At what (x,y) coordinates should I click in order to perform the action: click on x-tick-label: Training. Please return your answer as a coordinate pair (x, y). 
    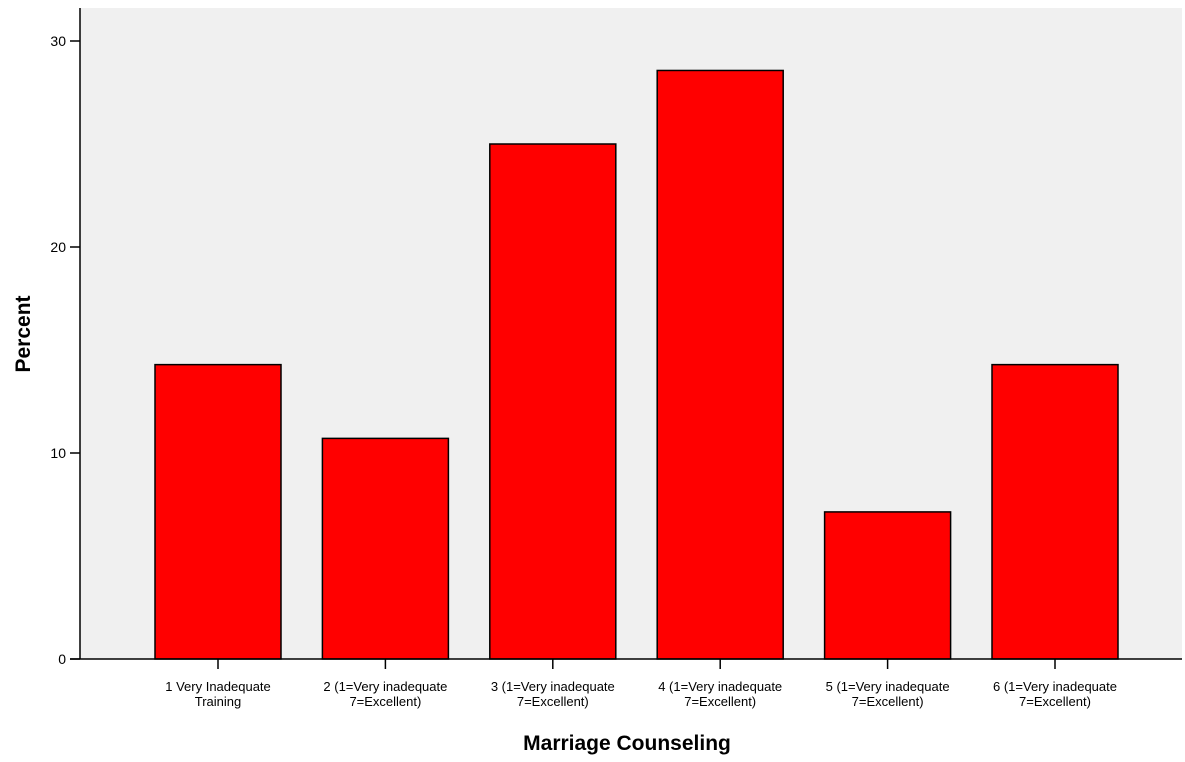
    Looking at the image, I should click on (218, 701).